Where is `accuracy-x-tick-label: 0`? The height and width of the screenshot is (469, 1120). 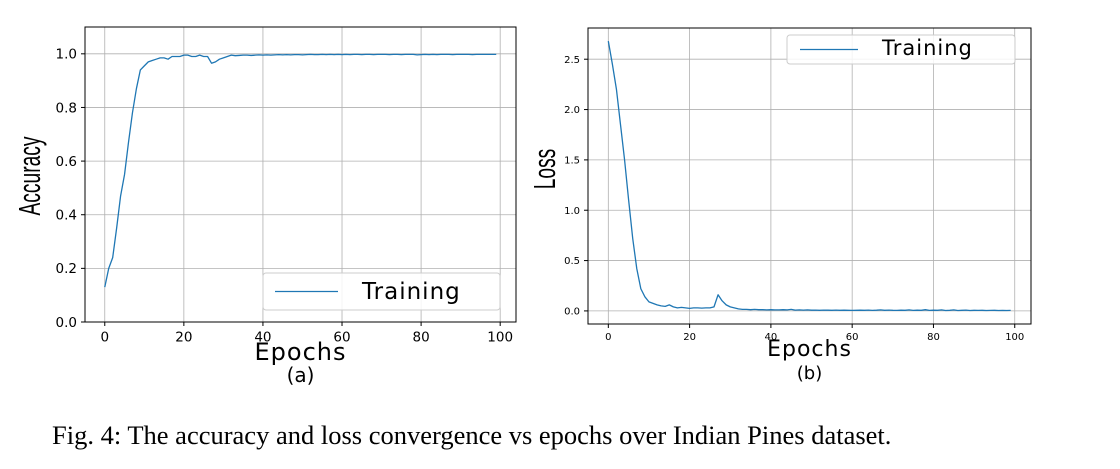 accuracy-x-tick-label: 0 is located at coordinates (104, 338).